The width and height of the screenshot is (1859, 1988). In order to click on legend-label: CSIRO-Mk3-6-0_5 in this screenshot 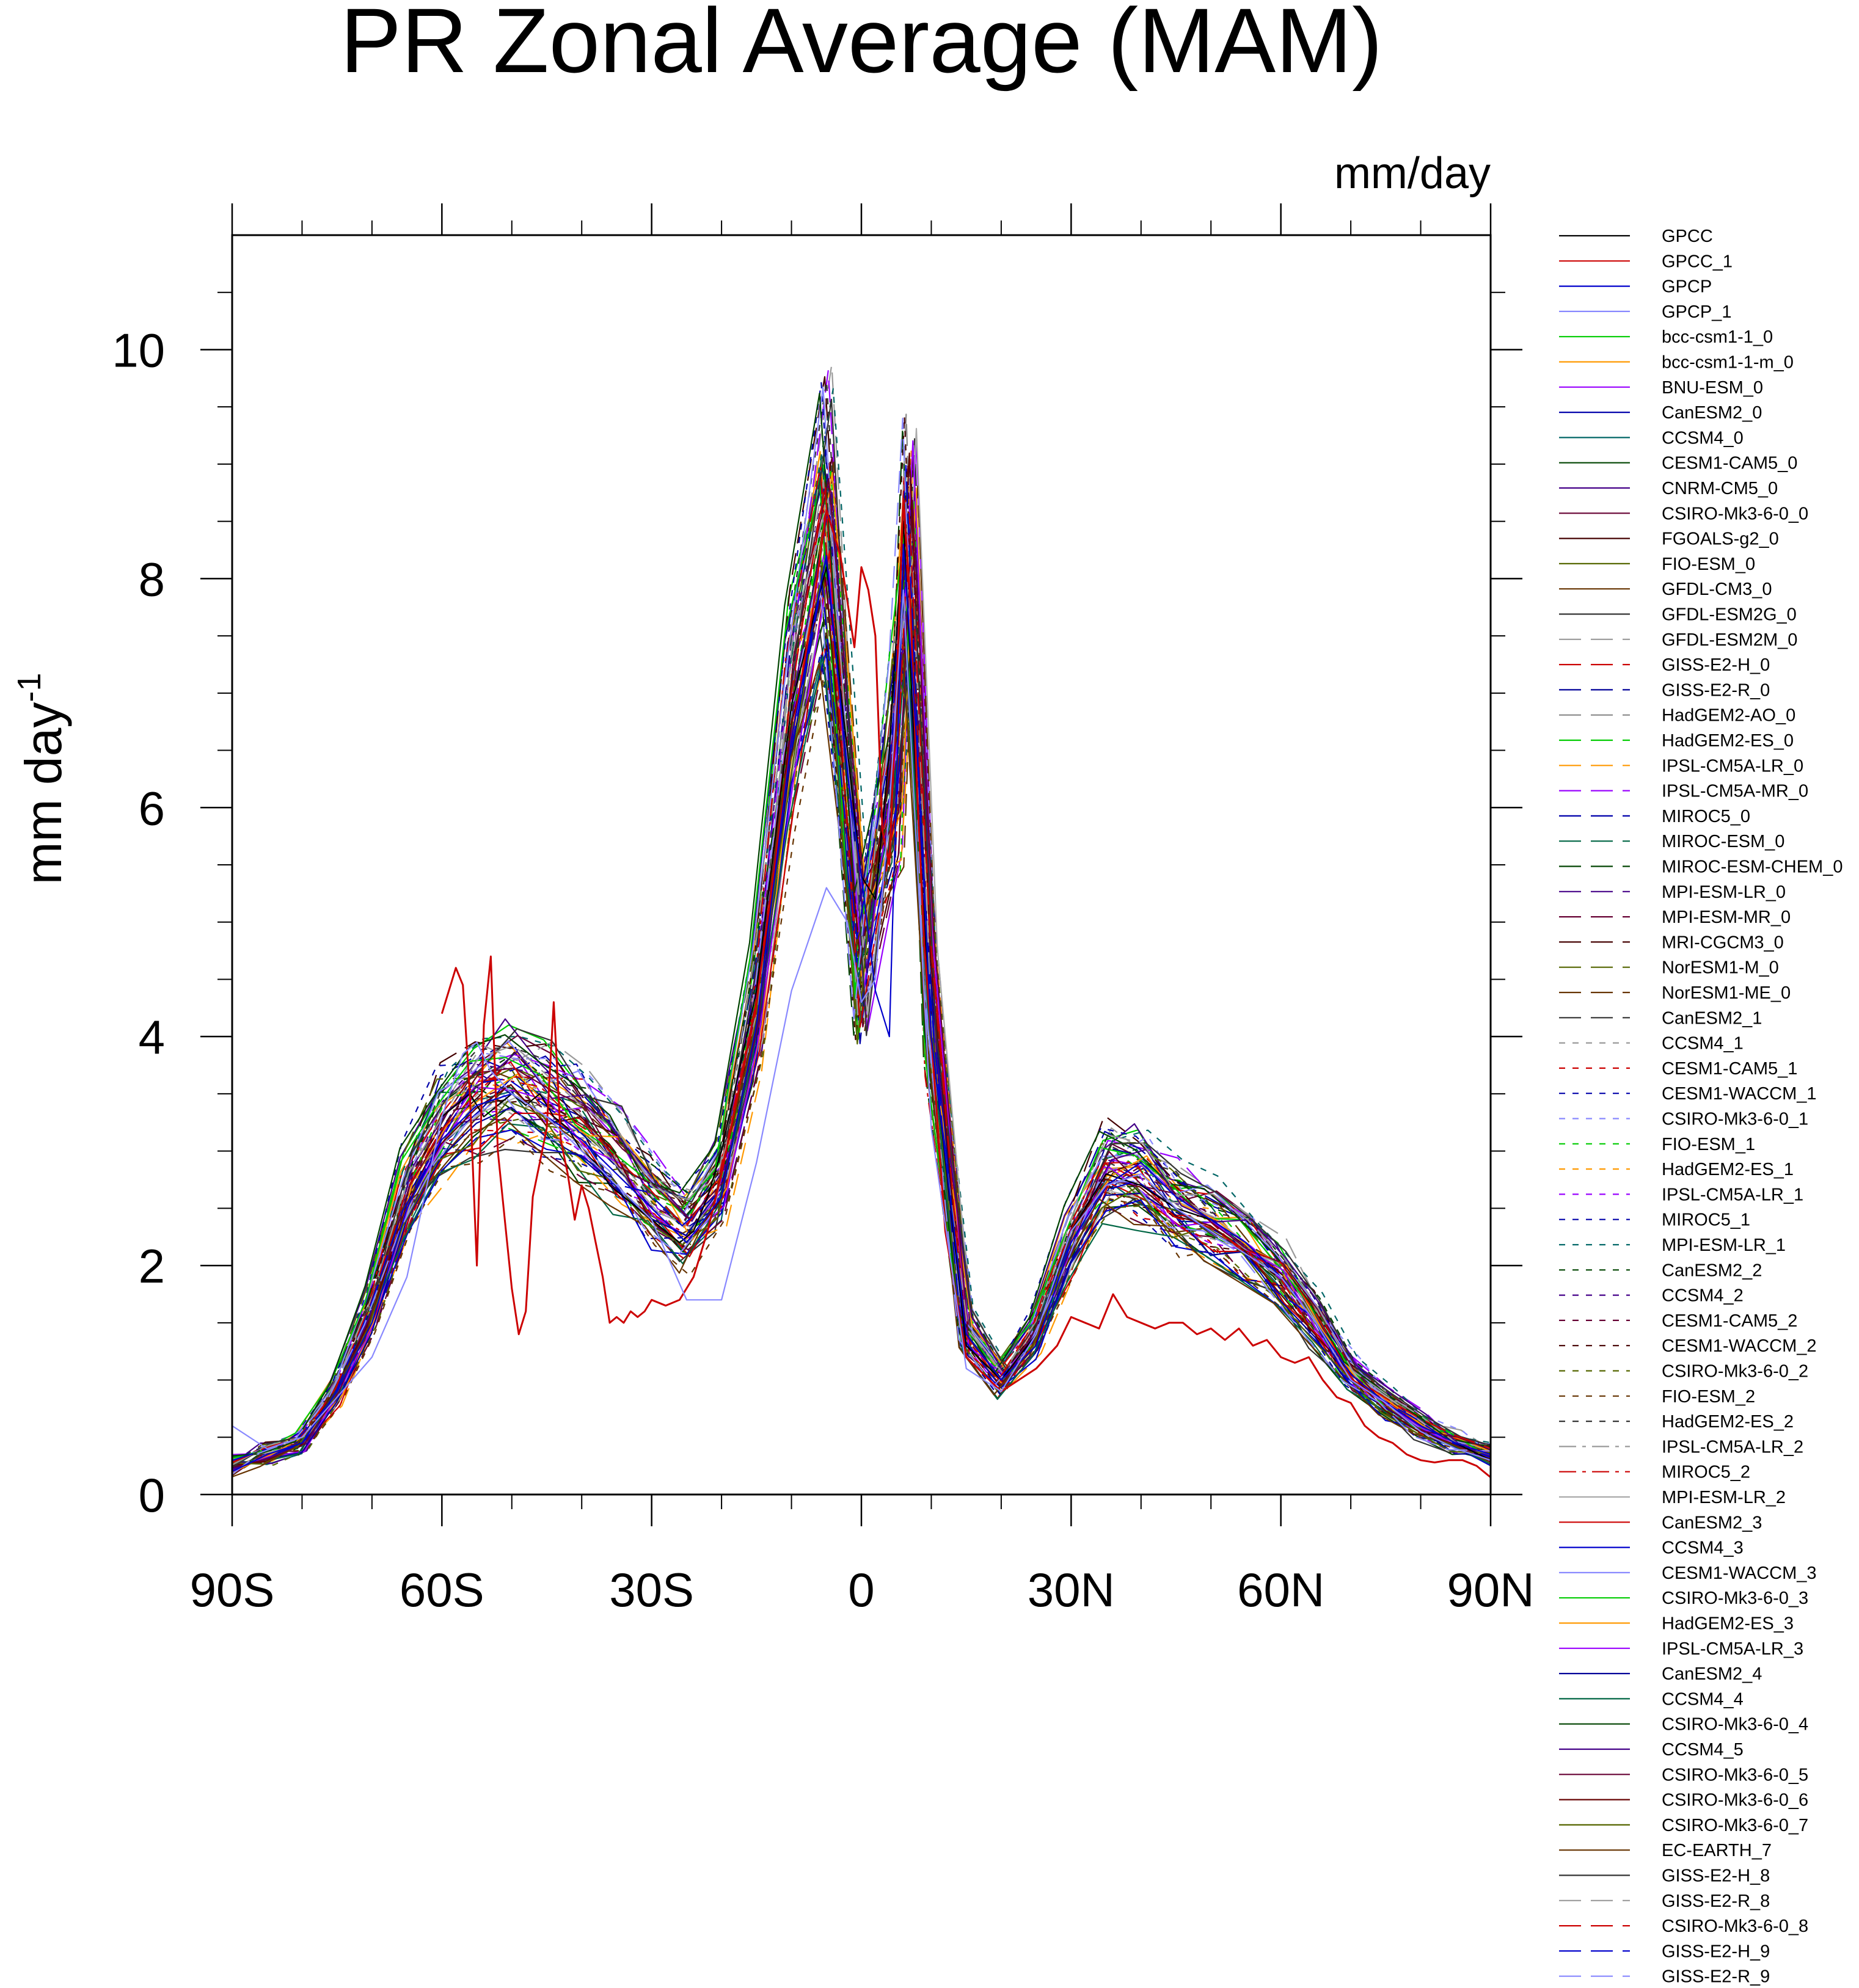, I will do `click(1735, 1775)`.